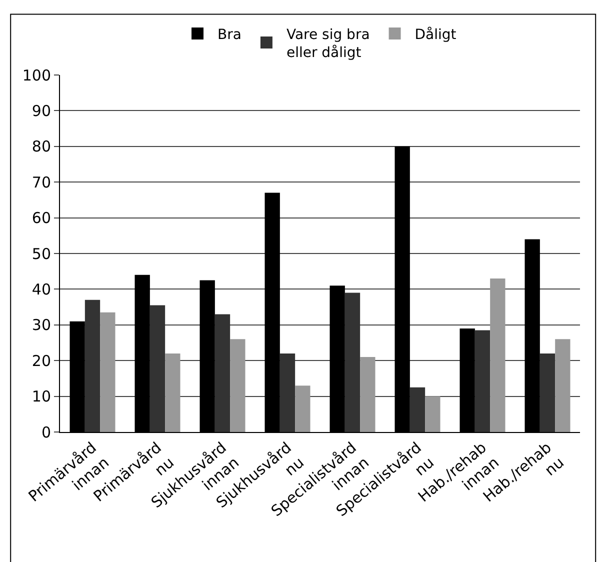  I want to click on y-tick-label: 20, so click(41, 361).